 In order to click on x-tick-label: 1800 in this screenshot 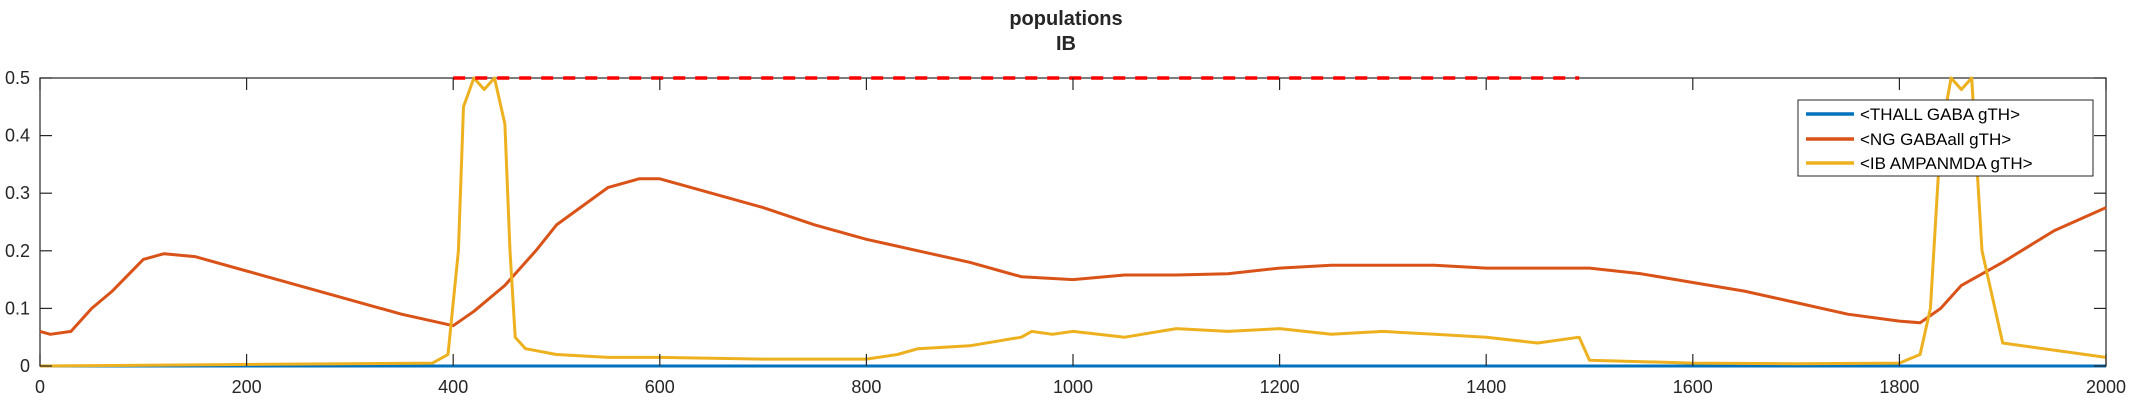, I will do `click(1899, 387)`.